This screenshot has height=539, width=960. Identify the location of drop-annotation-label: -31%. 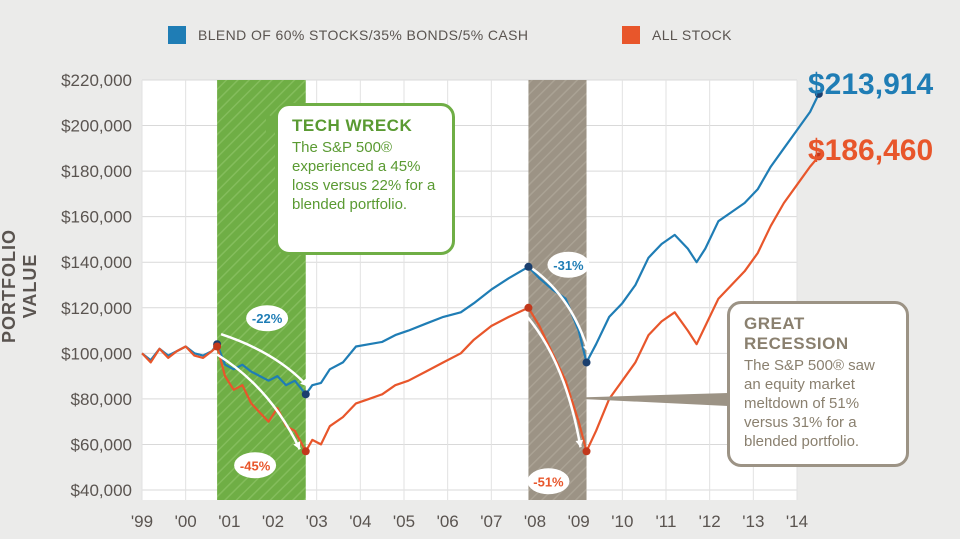
(568, 265).